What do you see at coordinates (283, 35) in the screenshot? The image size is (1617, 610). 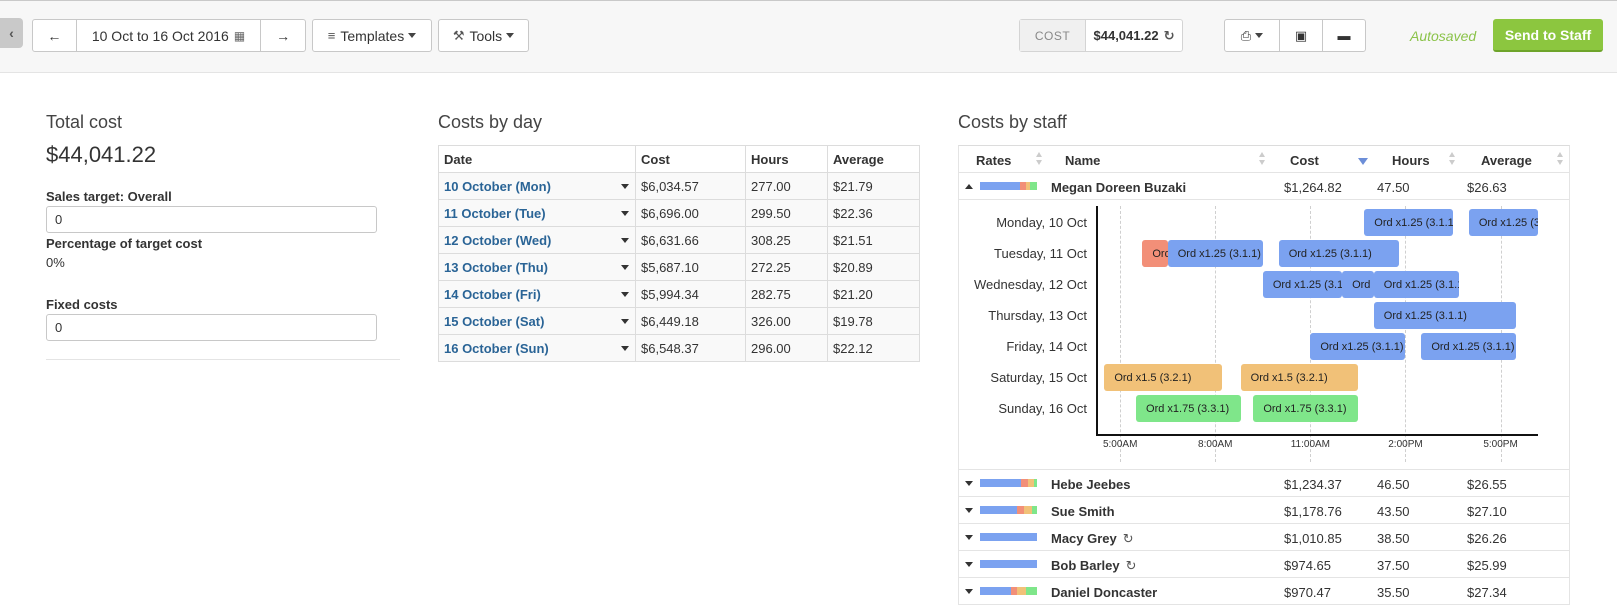 I see `next-week-button: →` at bounding box center [283, 35].